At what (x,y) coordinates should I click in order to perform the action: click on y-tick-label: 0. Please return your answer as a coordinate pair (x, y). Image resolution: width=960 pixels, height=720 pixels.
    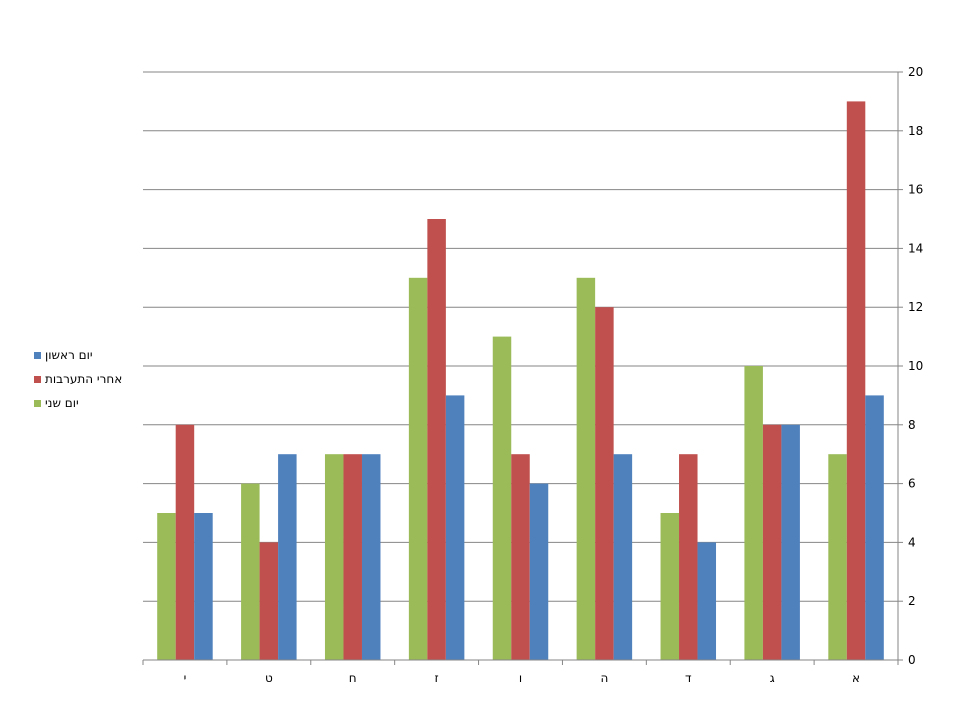
    Looking at the image, I should click on (912, 660).